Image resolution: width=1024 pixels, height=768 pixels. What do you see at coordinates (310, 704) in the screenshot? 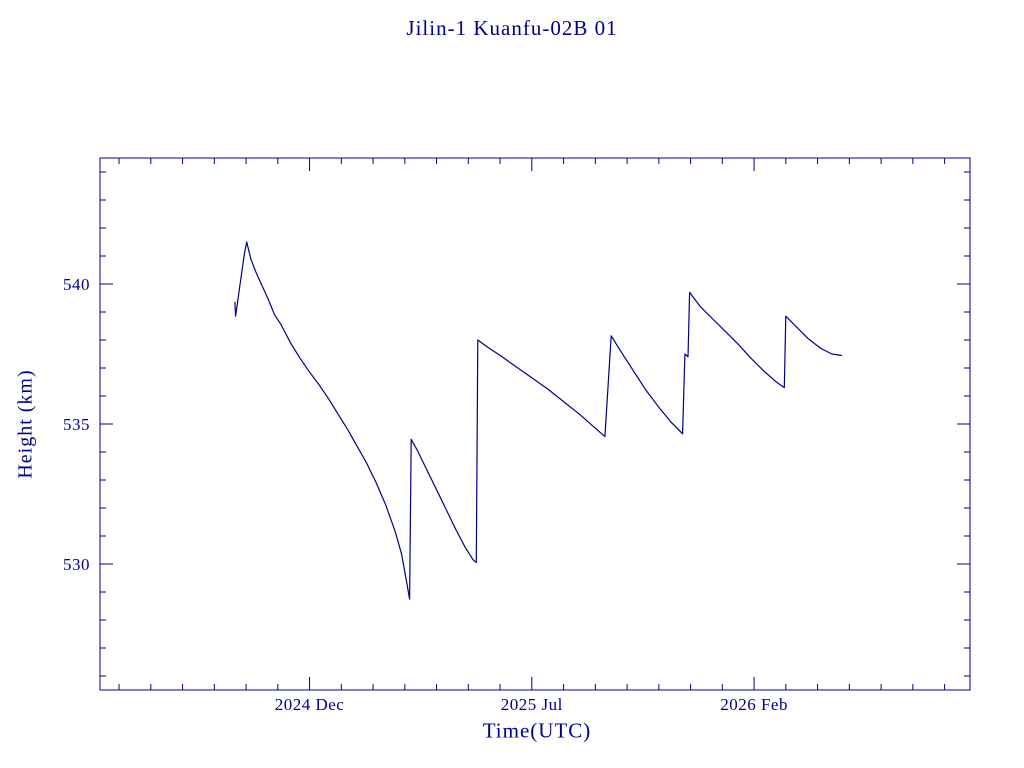
I see `x-tick-label: 2024 Dec` at bounding box center [310, 704].